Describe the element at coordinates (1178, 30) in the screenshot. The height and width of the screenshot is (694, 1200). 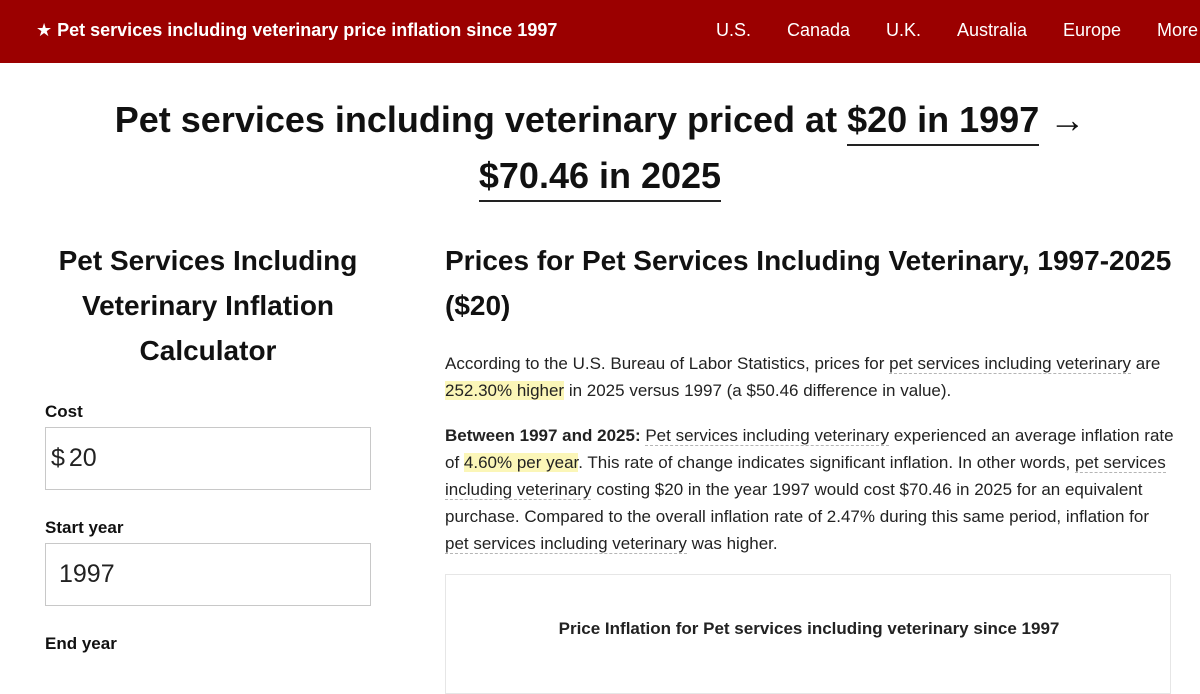
I see `nav-link-more: More` at that location.